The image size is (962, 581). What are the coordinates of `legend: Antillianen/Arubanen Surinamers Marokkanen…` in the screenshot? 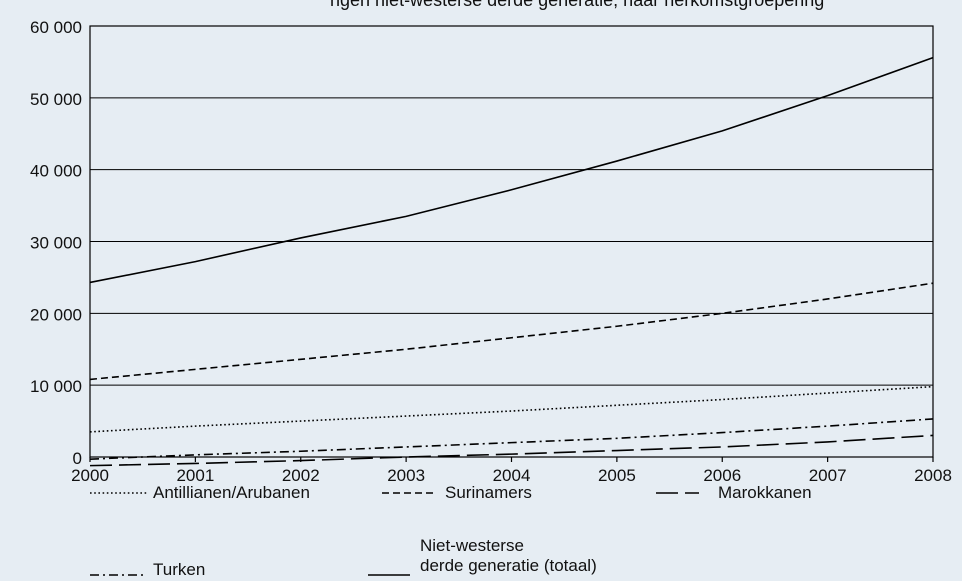 It's located at (451, 531).